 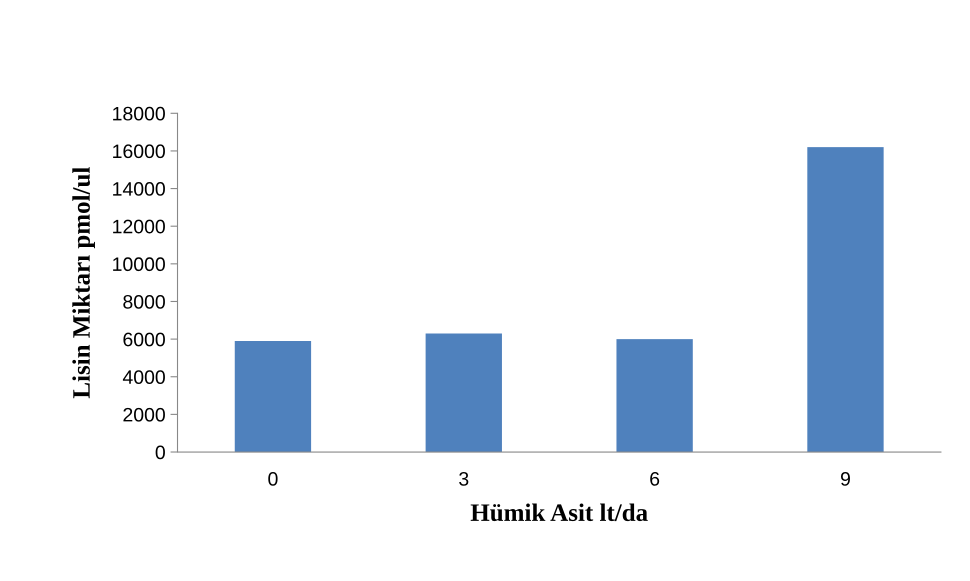 I want to click on y-tick-label: 14000, so click(x=139, y=189).